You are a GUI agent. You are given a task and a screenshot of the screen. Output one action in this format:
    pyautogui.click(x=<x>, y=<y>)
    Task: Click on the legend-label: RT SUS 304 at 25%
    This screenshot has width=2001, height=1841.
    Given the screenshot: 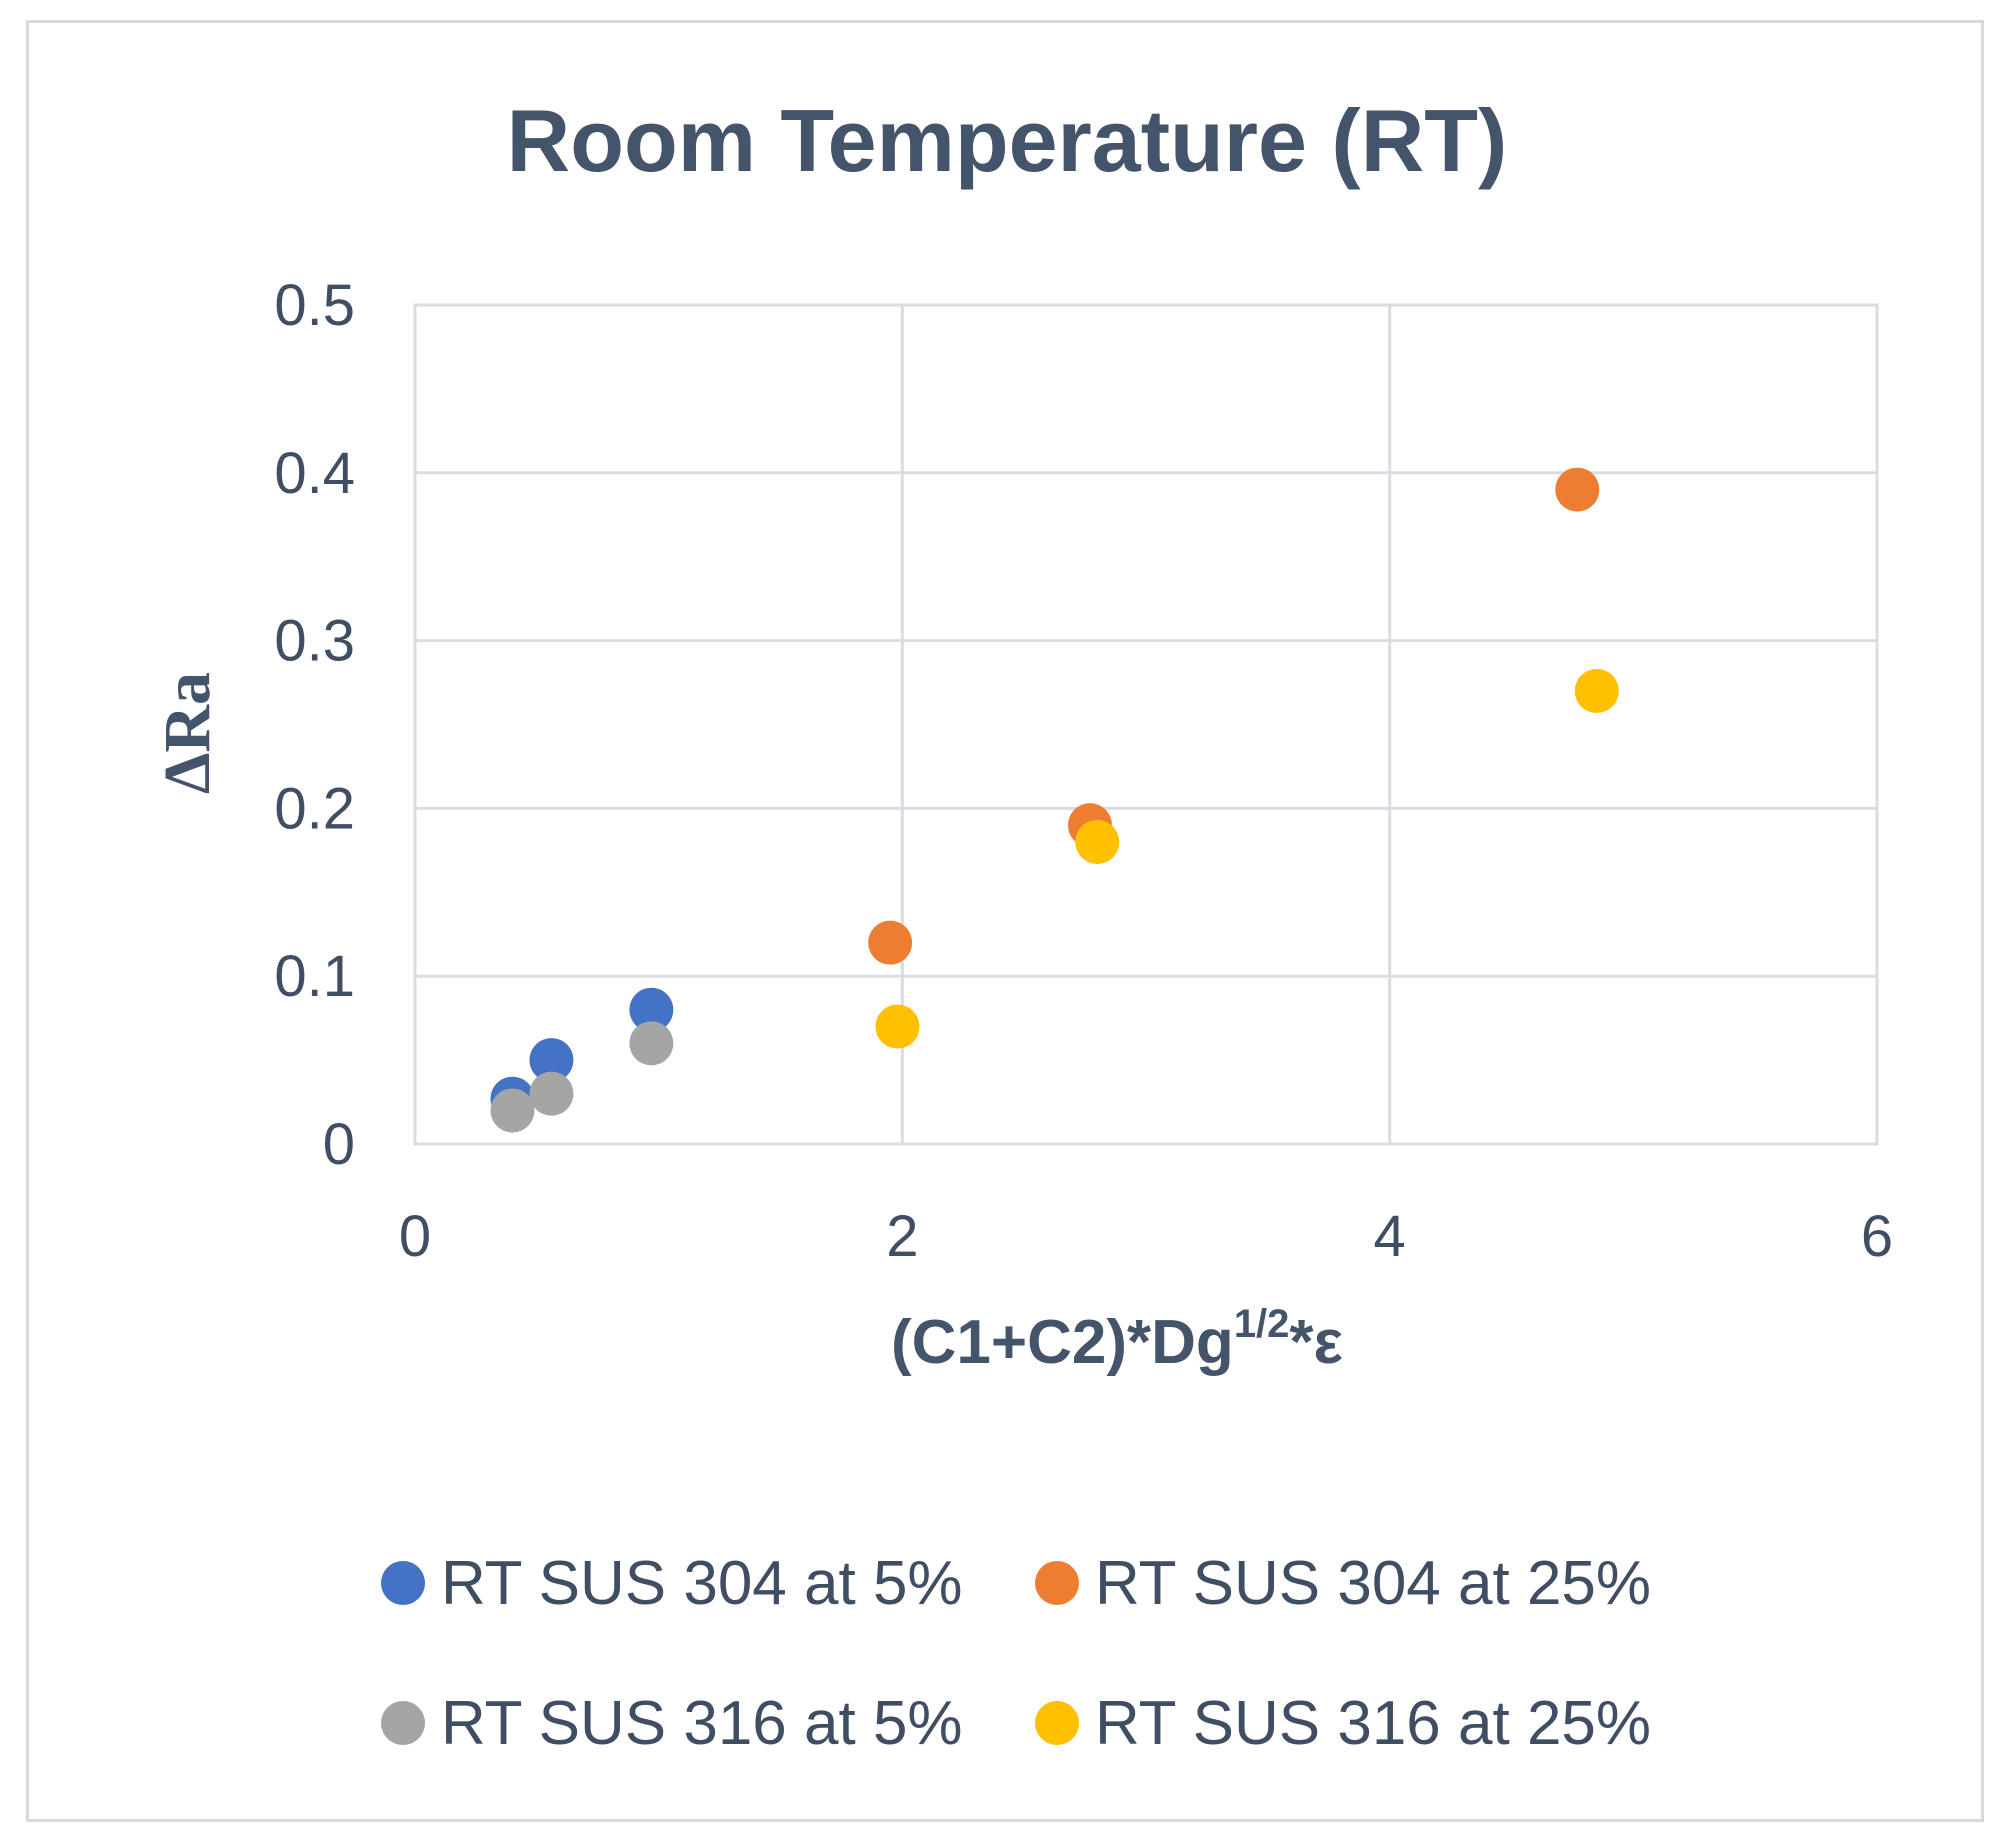 What is the action you would take?
    pyautogui.click(x=1373, y=1583)
    